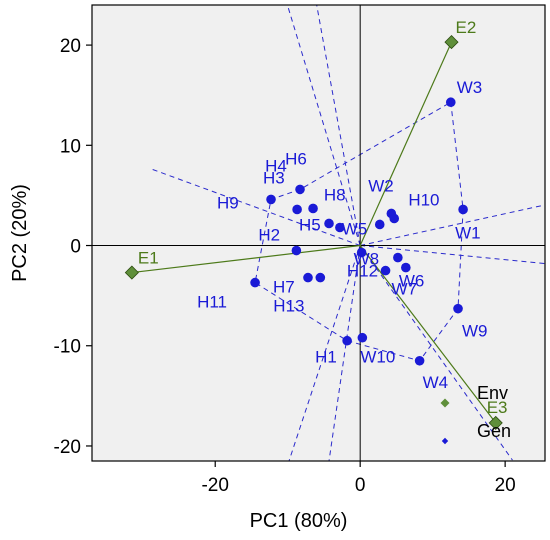 This screenshot has height=540, width=550. I want to click on env-label-e3: E3, so click(497, 407).